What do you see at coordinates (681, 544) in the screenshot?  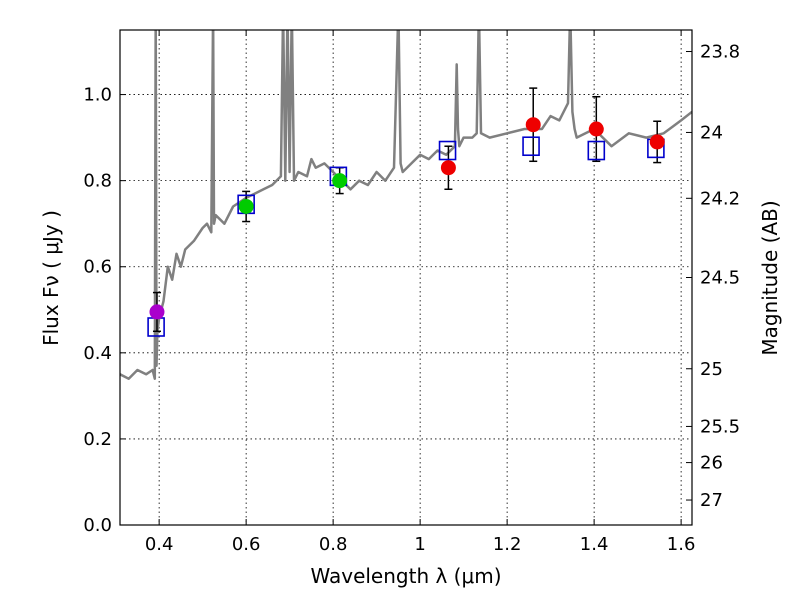 I see `x-tick-label: 1.6` at bounding box center [681, 544].